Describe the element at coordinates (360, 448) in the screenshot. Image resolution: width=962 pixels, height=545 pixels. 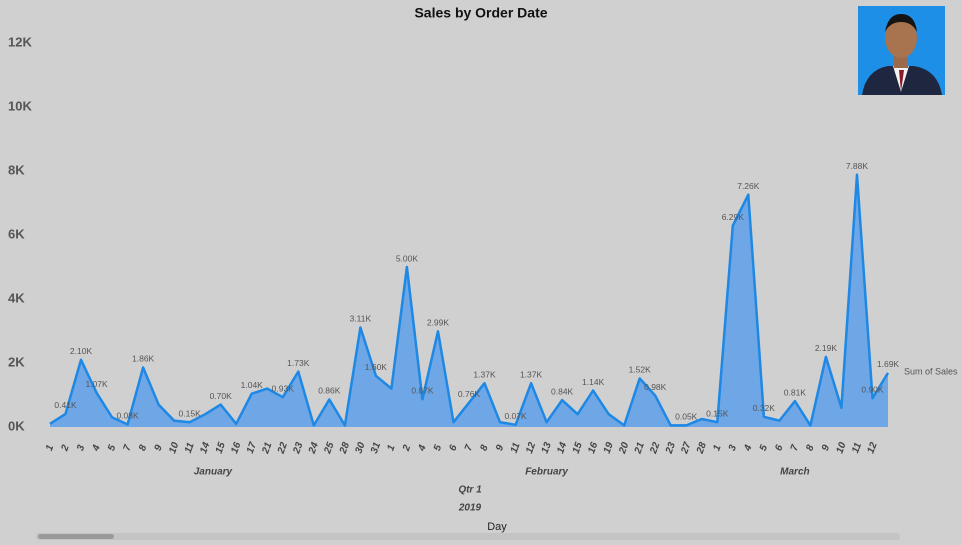
I see `x-tick-label: 30` at that location.